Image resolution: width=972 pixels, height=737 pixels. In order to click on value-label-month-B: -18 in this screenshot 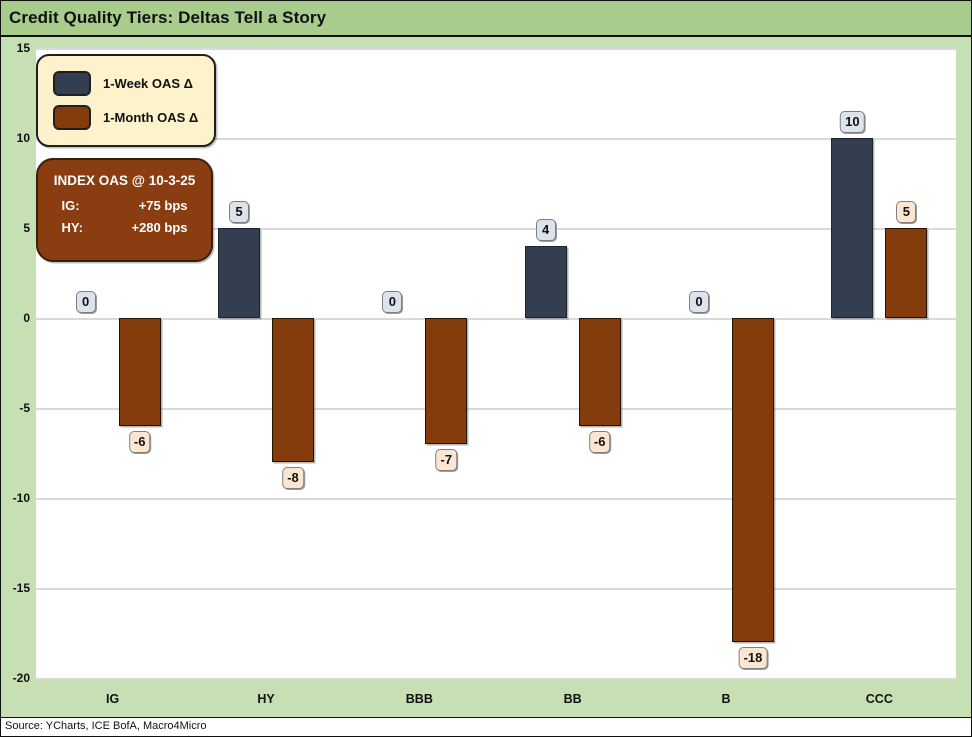, I will do `click(753, 658)`.